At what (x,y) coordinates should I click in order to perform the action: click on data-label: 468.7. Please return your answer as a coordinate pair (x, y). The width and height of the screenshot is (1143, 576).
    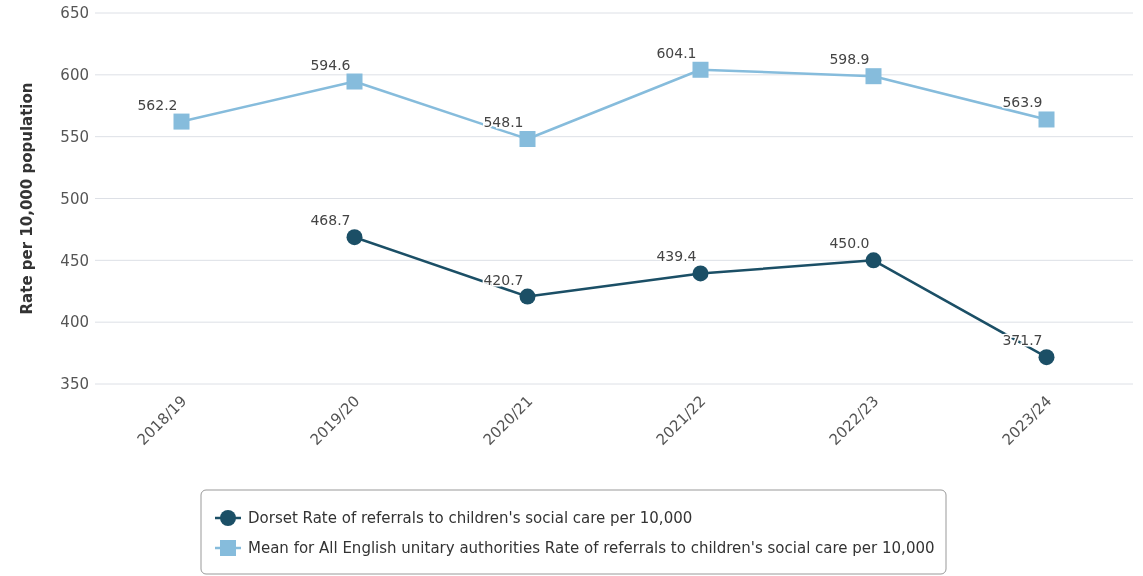
    Looking at the image, I should click on (330, 220).